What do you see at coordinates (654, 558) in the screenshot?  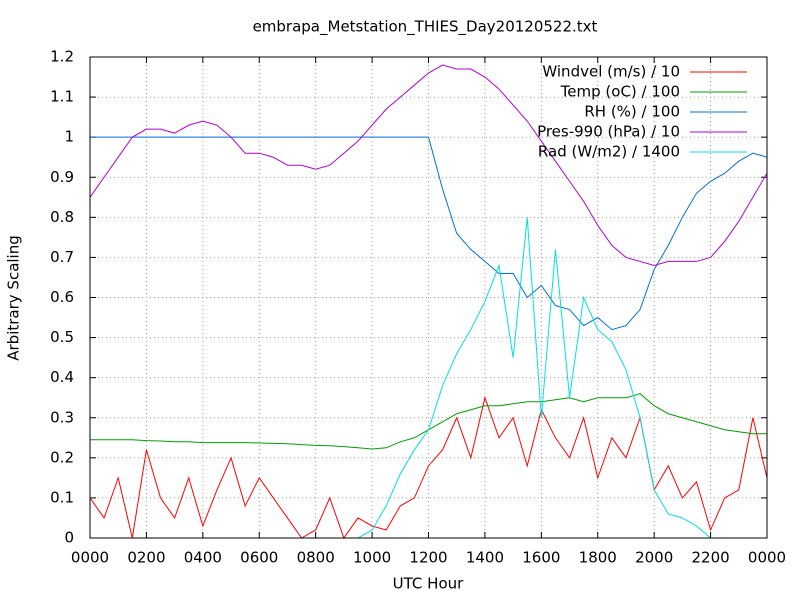 I see `x-tick-label: 2000` at bounding box center [654, 558].